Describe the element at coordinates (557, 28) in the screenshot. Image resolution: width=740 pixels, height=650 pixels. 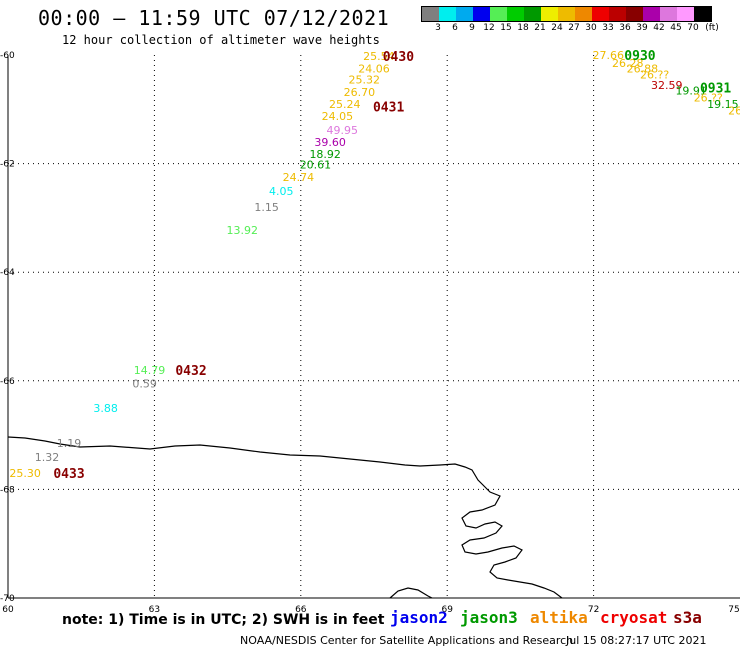
I see `legend-label: 24` at that location.